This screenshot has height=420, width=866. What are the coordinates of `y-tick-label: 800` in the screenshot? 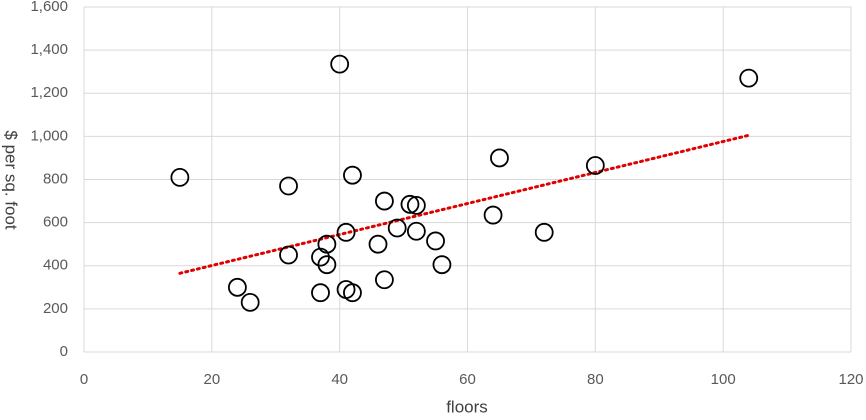 It's located at (55, 178).